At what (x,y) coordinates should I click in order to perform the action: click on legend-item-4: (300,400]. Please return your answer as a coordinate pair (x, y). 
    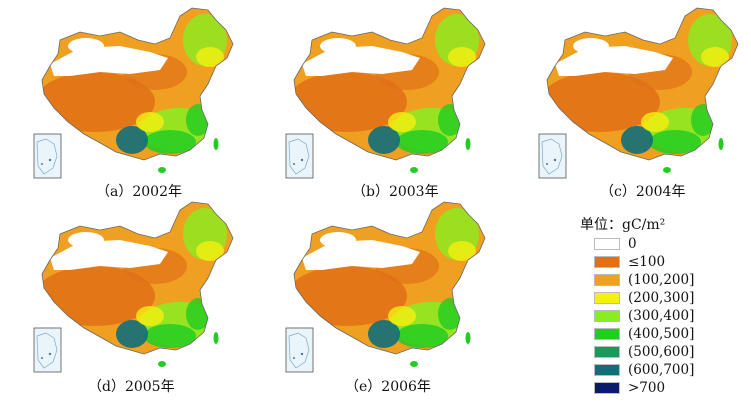
    Looking at the image, I should click on (669, 316).